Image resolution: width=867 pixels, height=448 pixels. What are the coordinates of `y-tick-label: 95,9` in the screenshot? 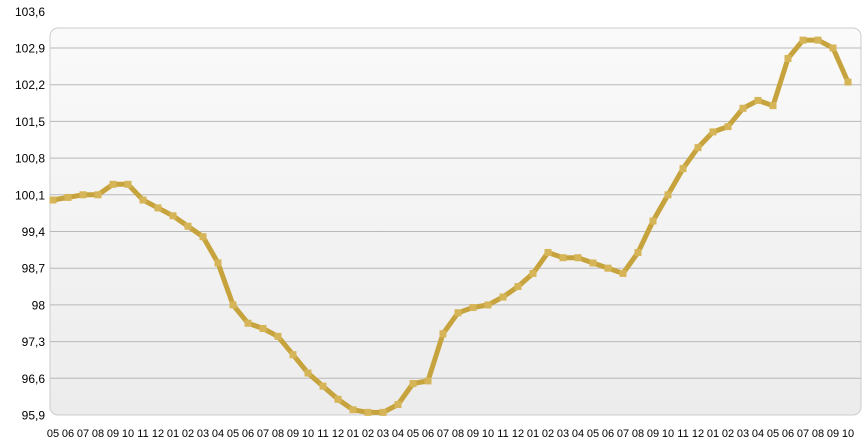 It's located at (34, 416).